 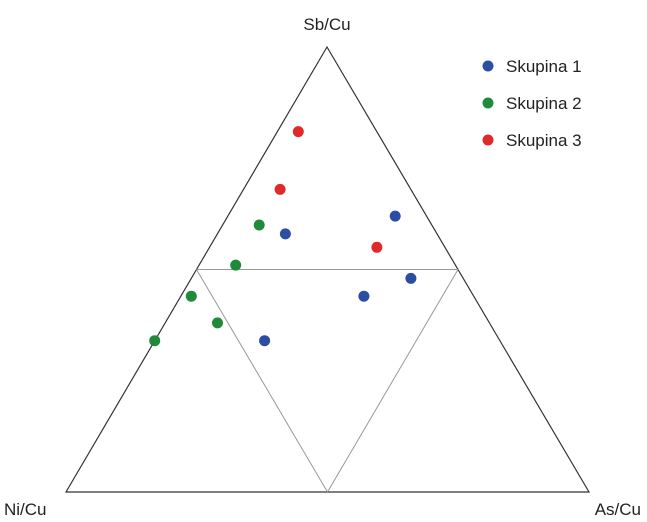 I want to click on vertex-label-left: Ni/Cu, so click(x=25, y=509).